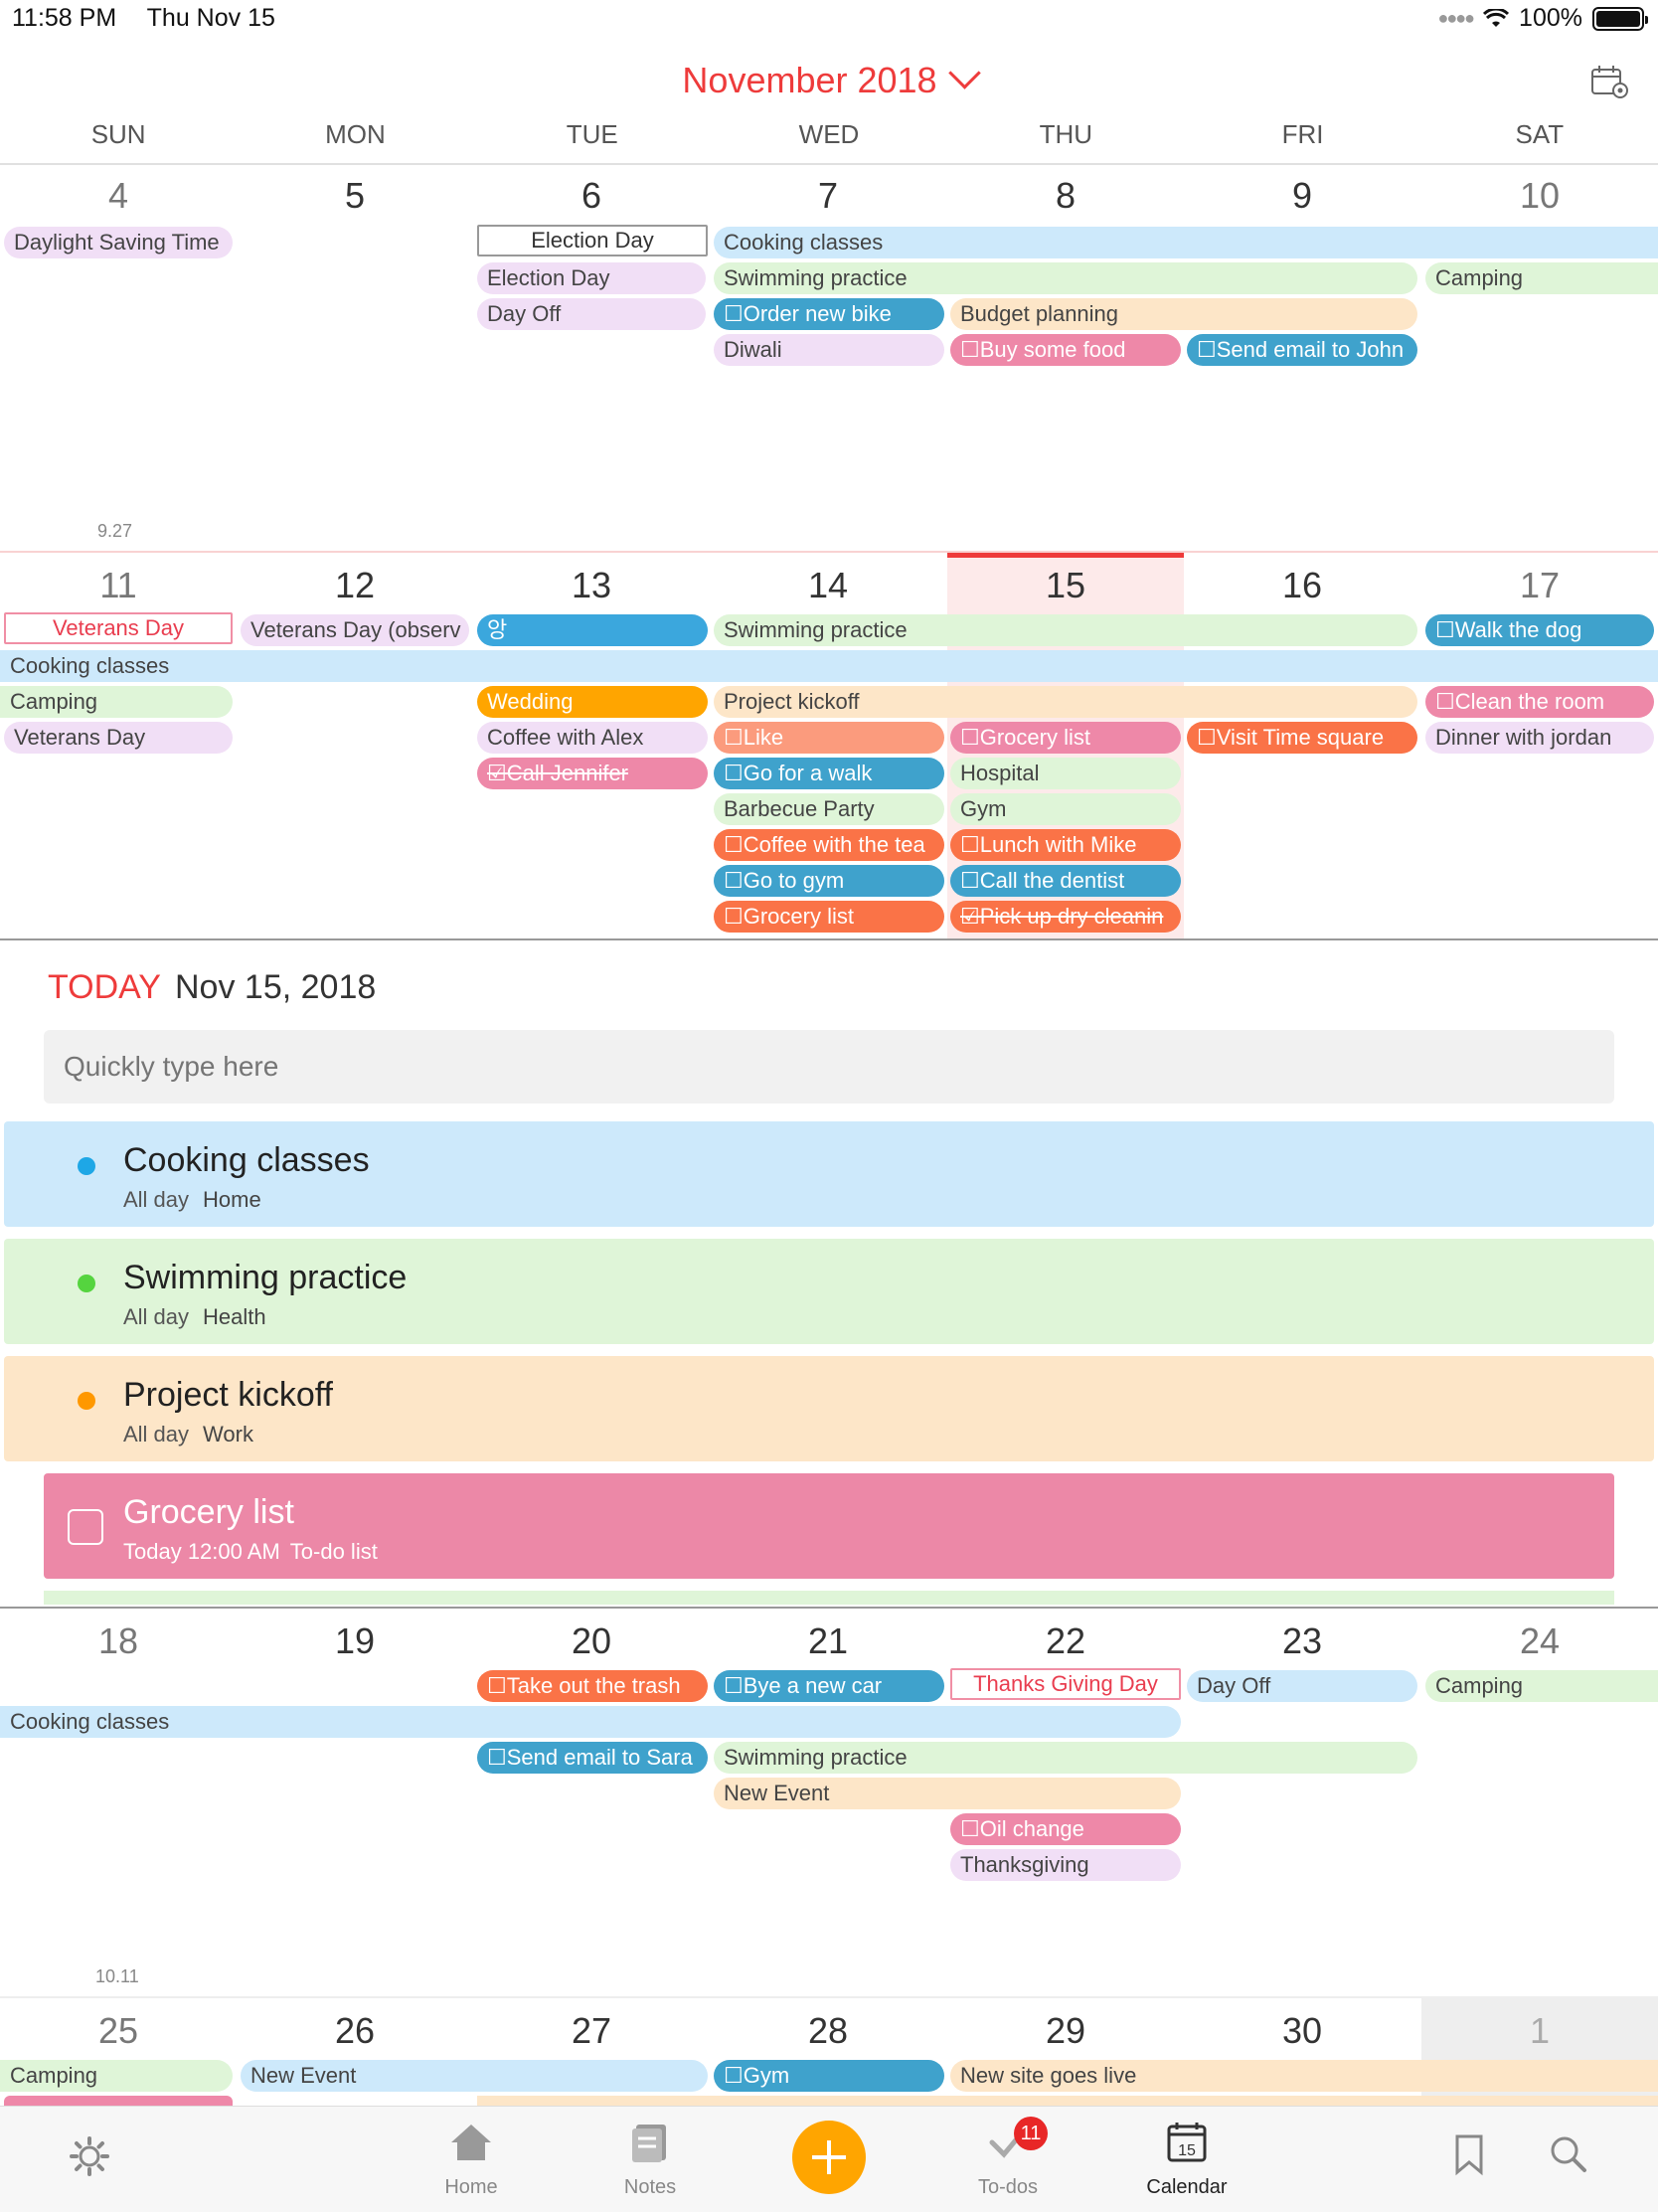 This screenshot has width=1658, height=2212. I want to click on search-icon, so click(1569, 2154).